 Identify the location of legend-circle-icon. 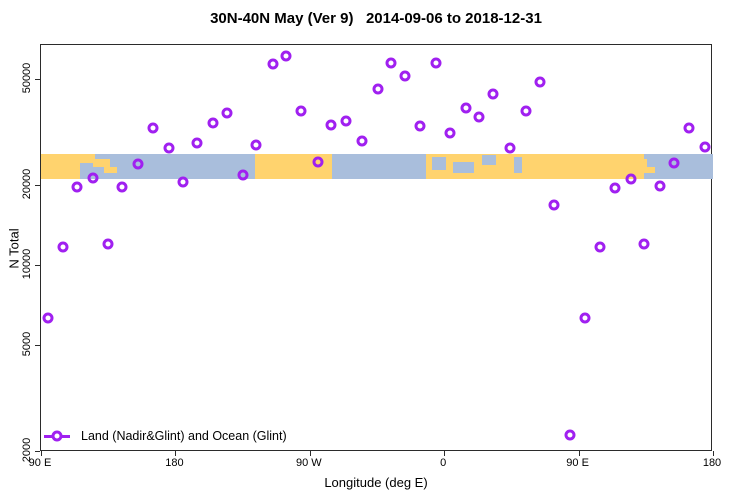
(57, 436).